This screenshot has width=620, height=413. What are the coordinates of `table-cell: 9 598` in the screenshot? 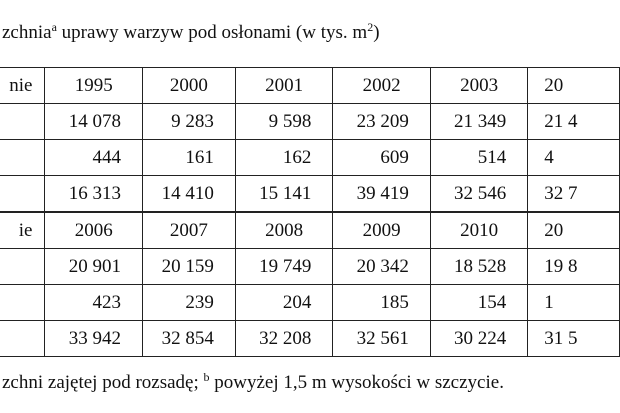 It's located at (284, 121).